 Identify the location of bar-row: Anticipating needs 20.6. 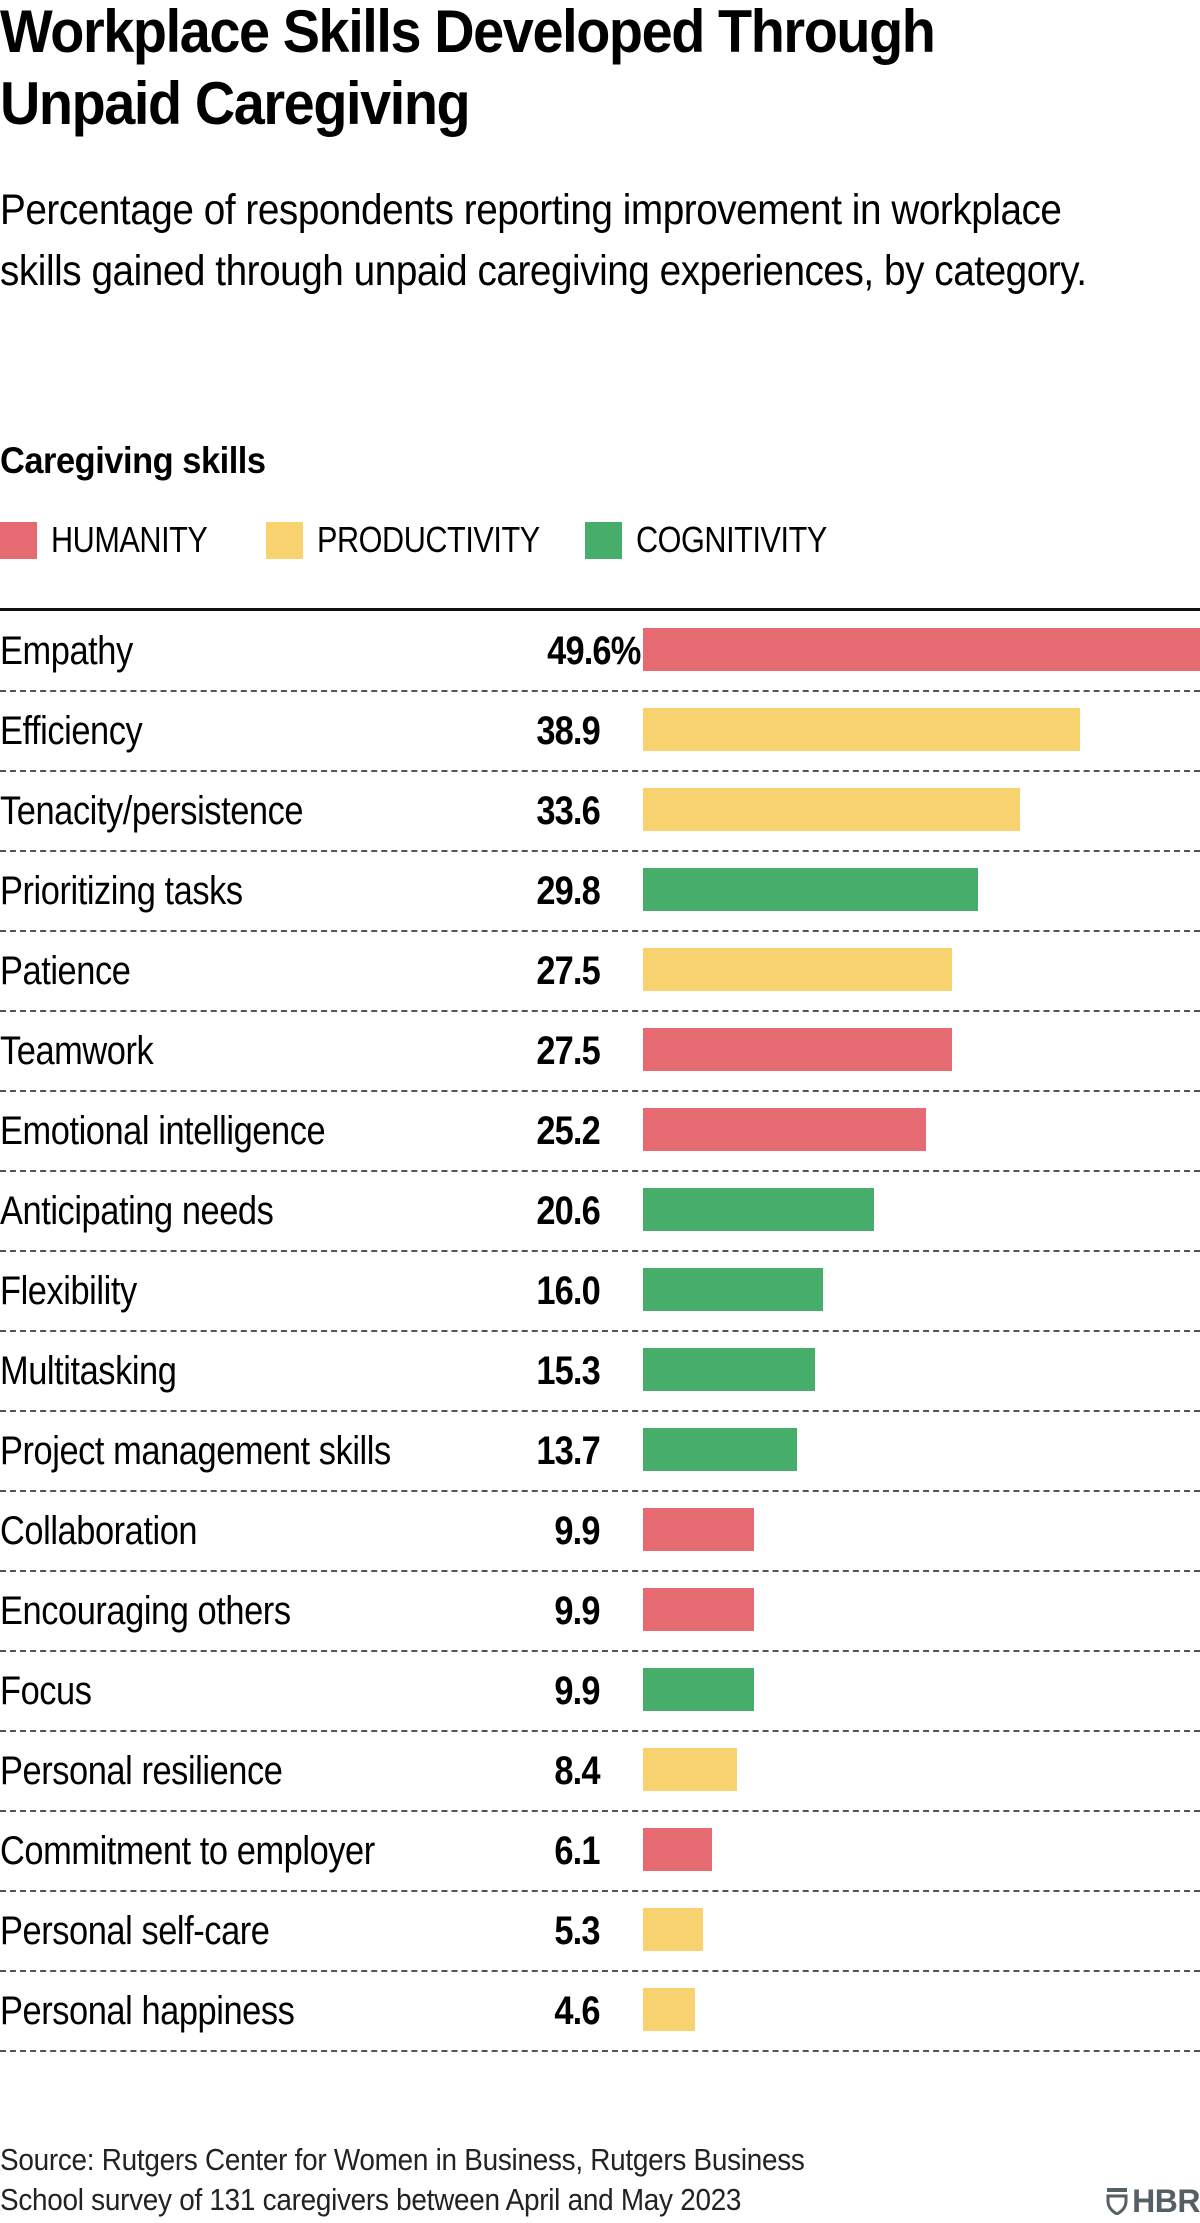
(600, 1211).